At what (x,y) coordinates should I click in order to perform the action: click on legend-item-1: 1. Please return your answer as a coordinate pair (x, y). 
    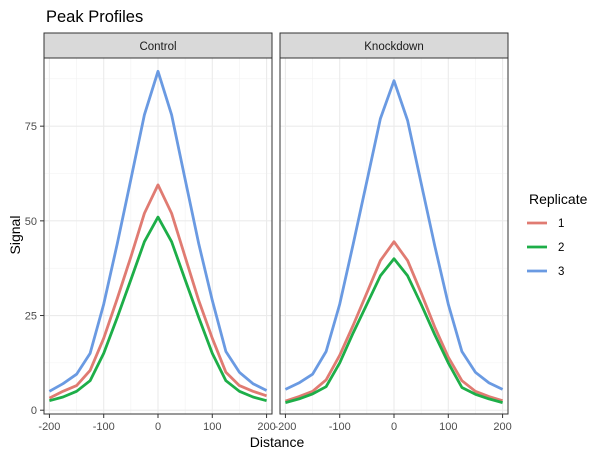
    Looking at the image, I should click on (545, 224).